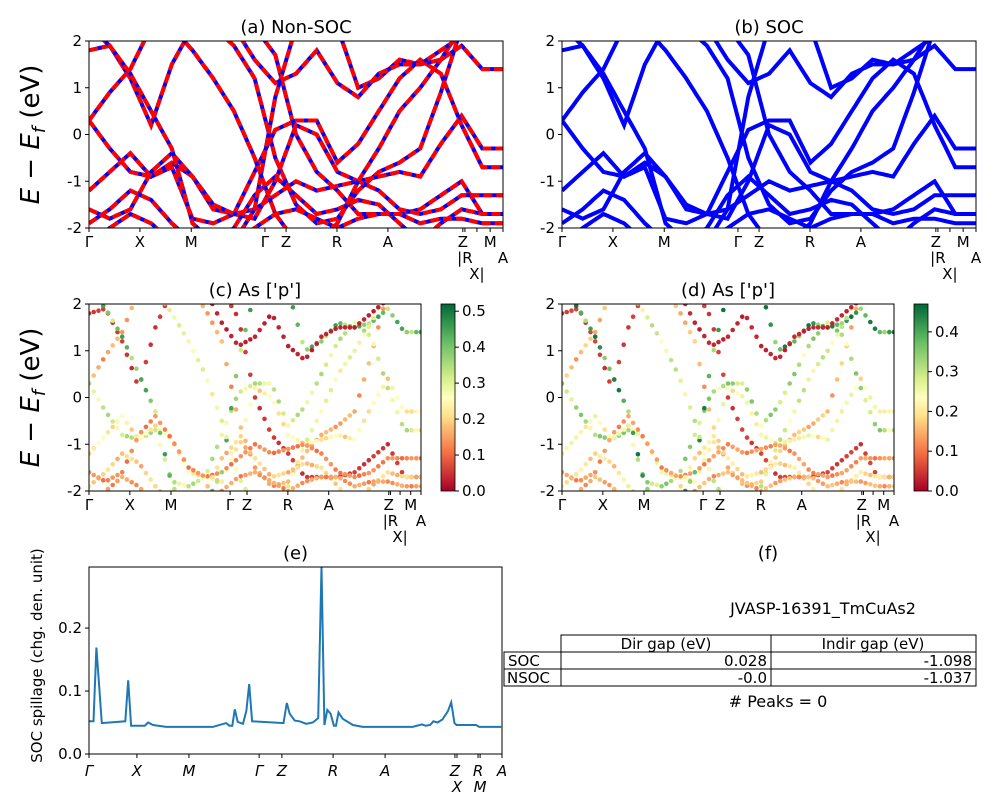 The height and width of the screenshot is (804, 1000). I want to click on x-tick-label: R, so click(337, 242).